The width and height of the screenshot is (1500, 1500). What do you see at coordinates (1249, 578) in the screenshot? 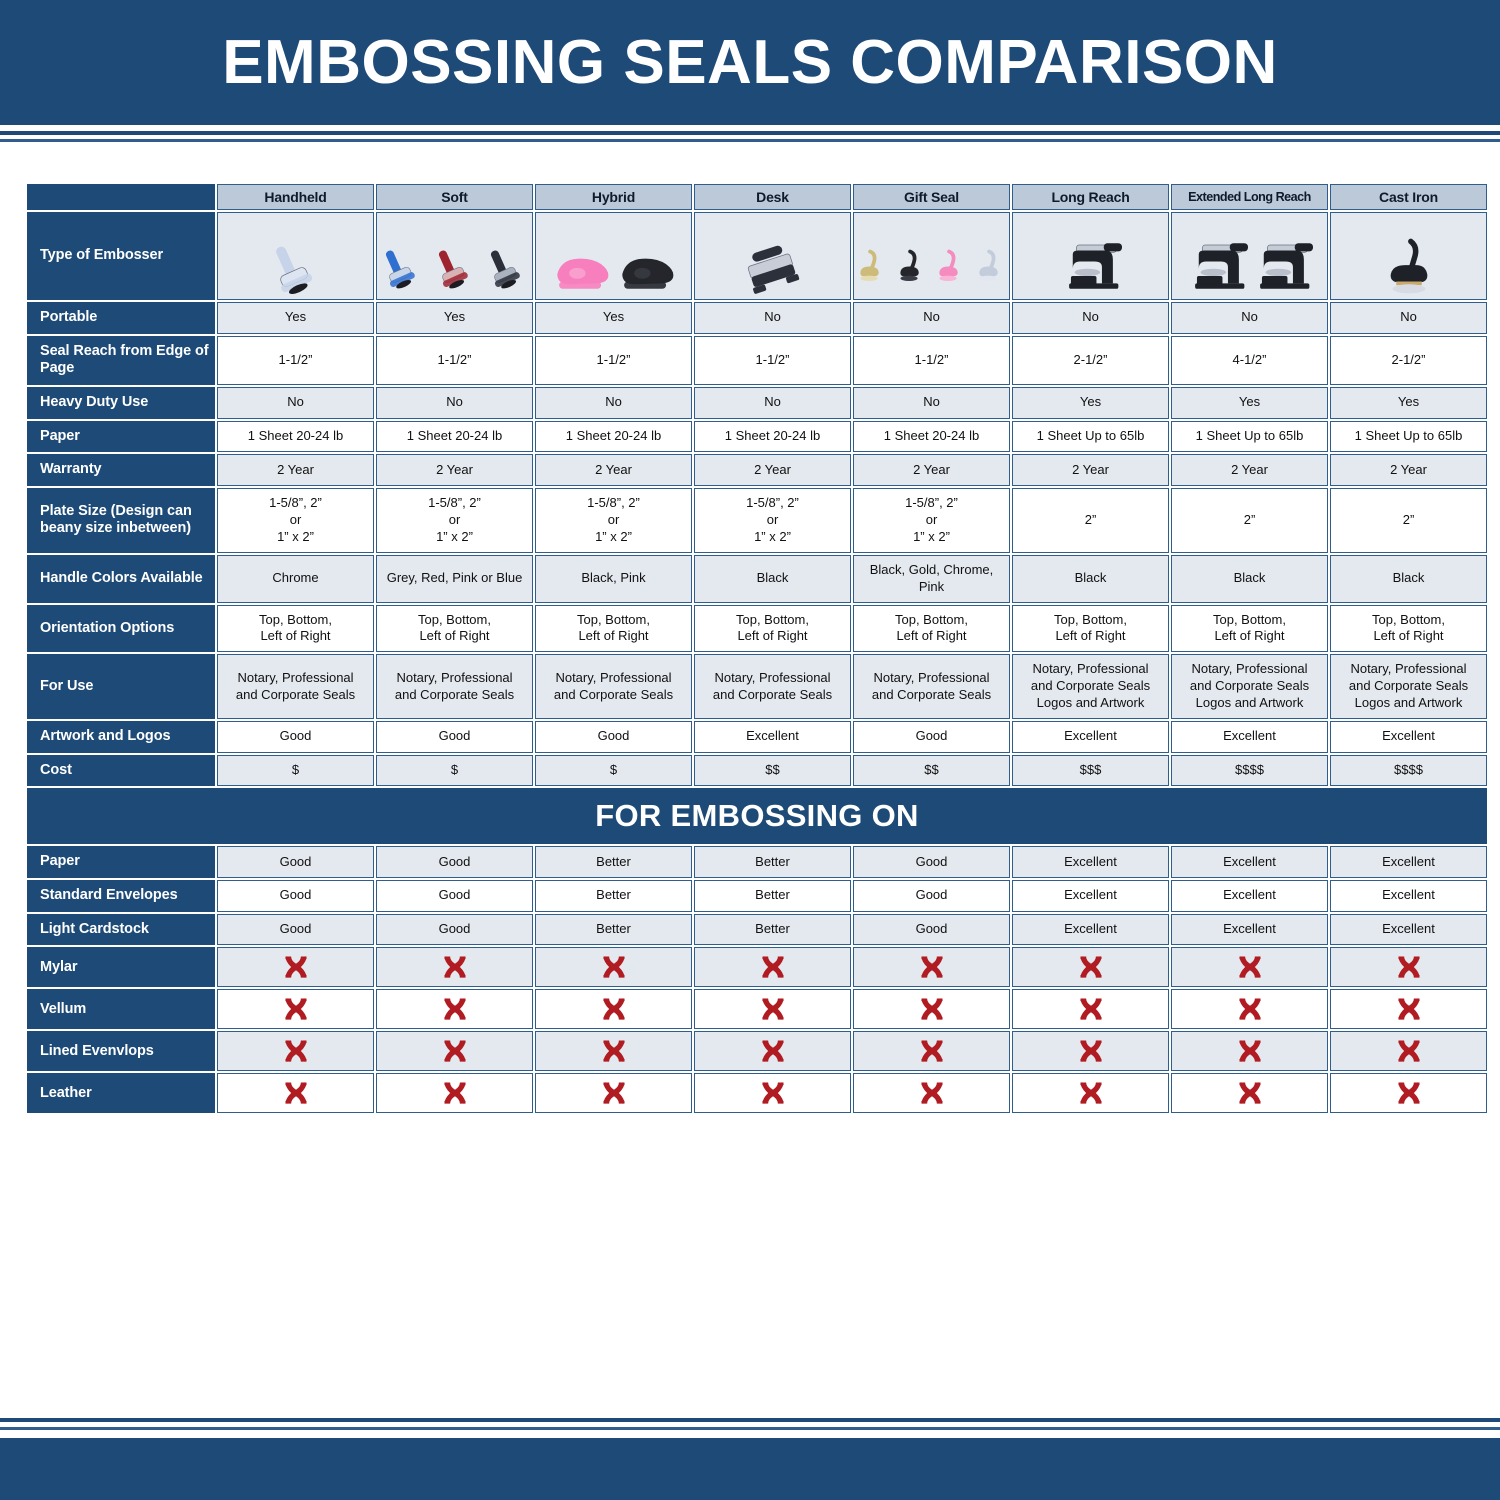
I see `data-cell: Black` at bounding box center [1249, 578].